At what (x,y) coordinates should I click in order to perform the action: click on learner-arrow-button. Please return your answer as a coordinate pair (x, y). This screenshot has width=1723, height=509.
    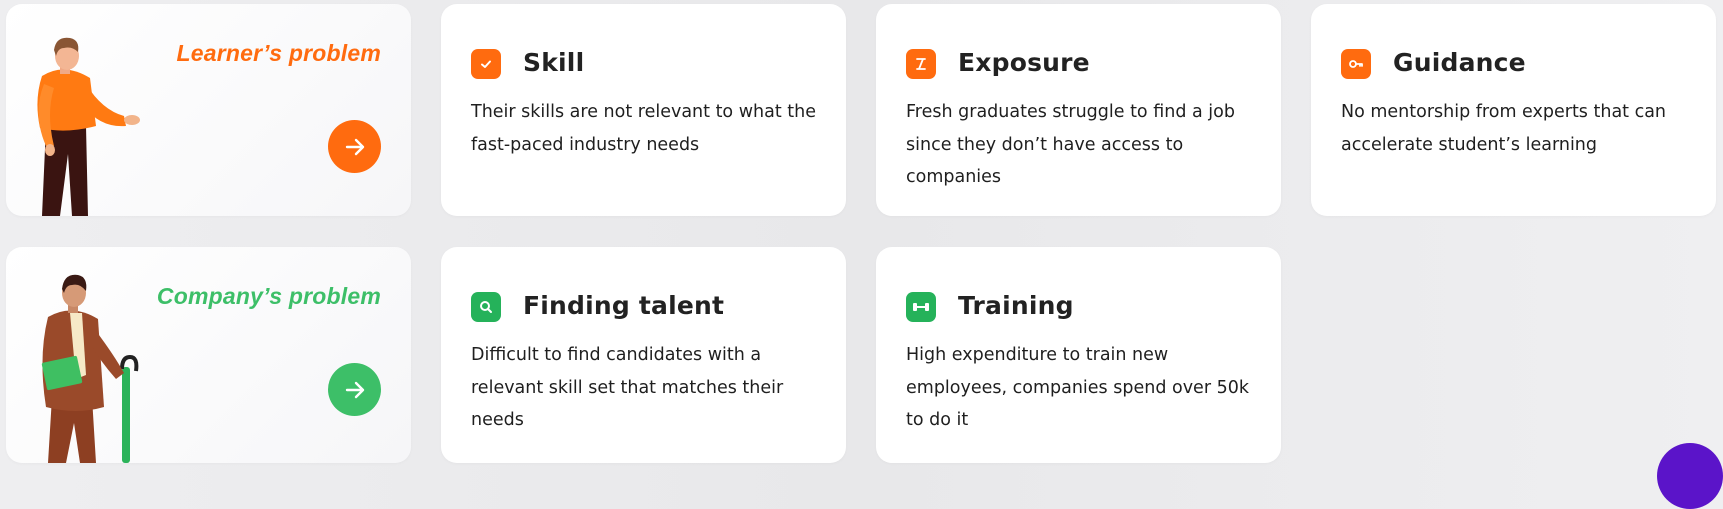
    Looking at the image, I should click on (354, 146).